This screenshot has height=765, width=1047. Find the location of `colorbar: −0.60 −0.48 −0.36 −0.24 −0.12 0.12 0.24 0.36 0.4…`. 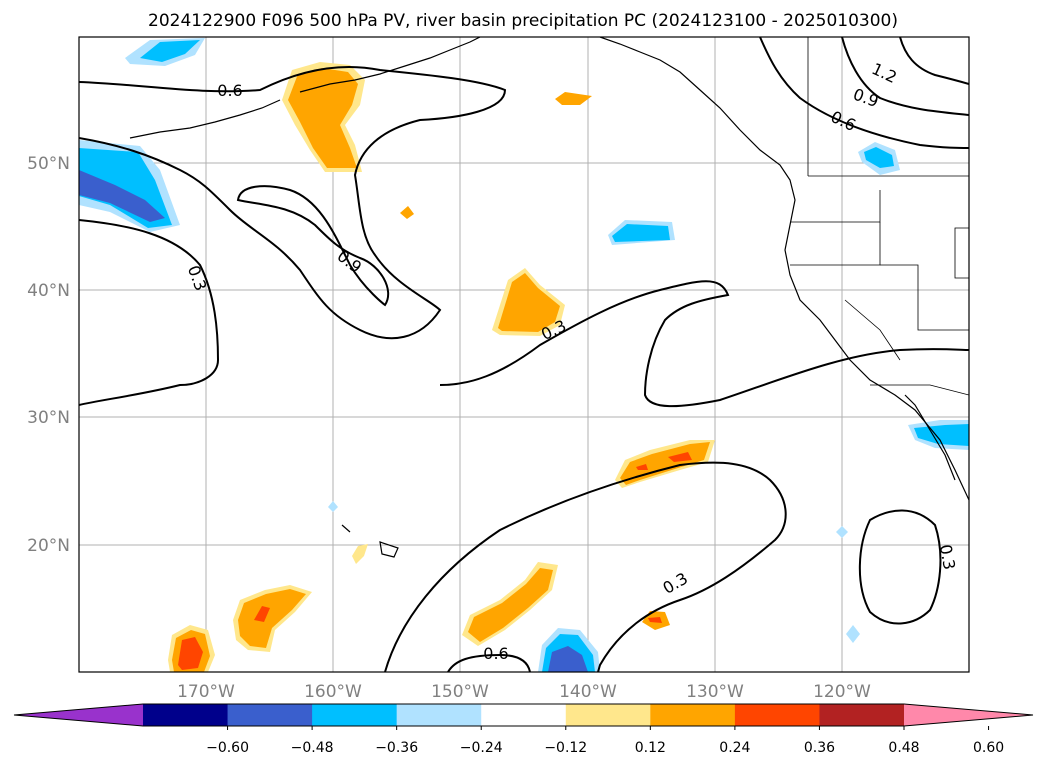

colorbar: −0.60 −0.48 −0.36 −0.24 −0.12 0.12 0.24 0.36 0.4… is located at coordinates (523, 729).